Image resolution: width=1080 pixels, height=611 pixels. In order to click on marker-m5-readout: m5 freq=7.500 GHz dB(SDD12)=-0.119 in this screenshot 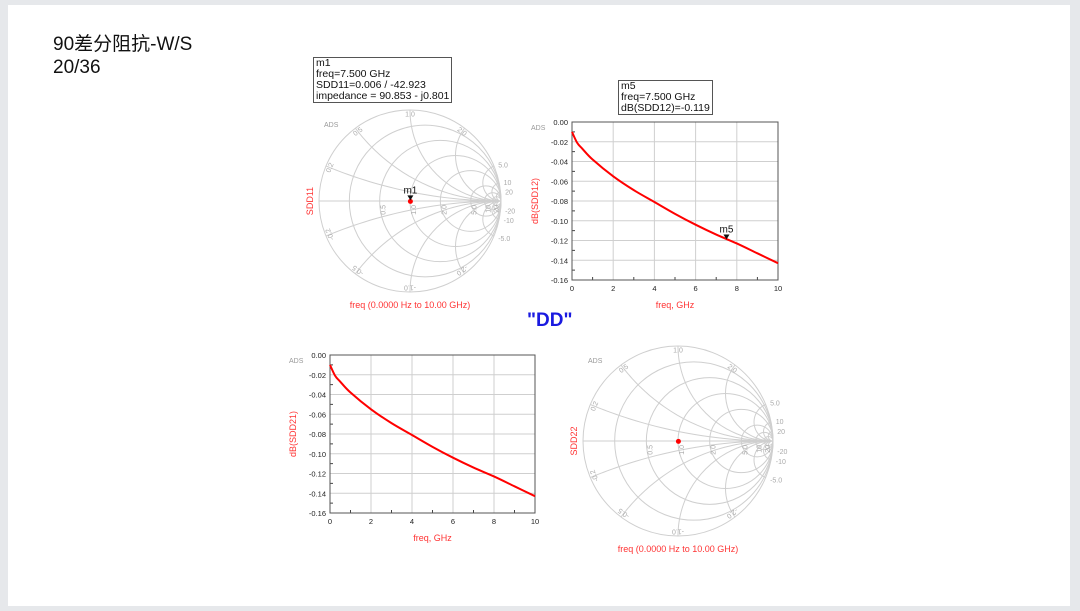, I will do `click(665, 97)`.